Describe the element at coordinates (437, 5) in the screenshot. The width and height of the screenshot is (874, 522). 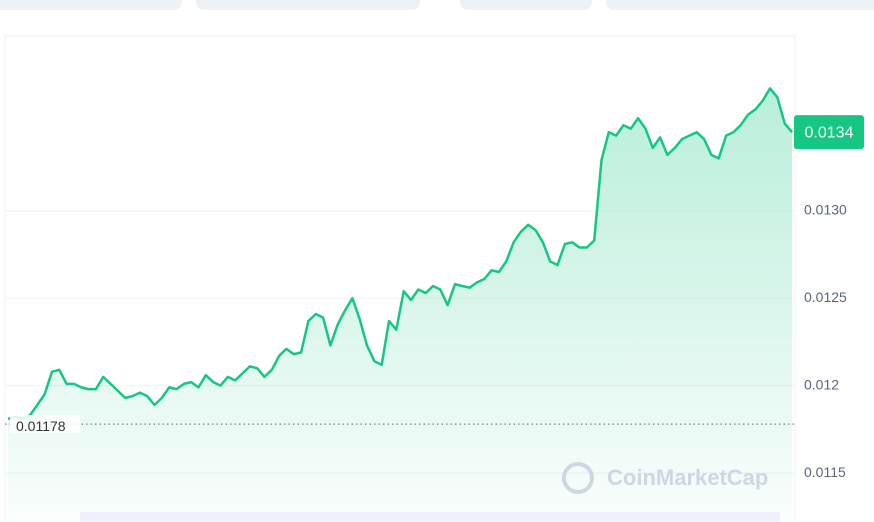
I see `tabs` at that location.